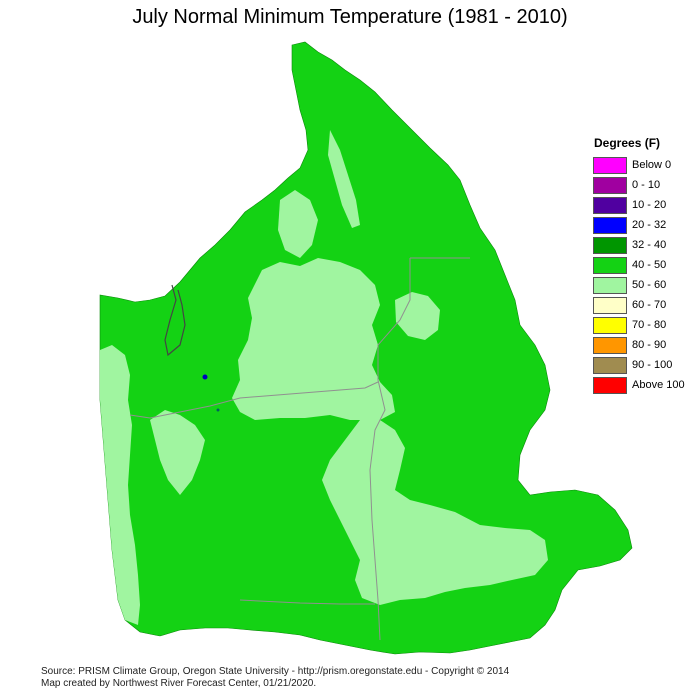 This screenshot has width=700, height=700. I want to click on region-50-60-east, so click(417, 316).